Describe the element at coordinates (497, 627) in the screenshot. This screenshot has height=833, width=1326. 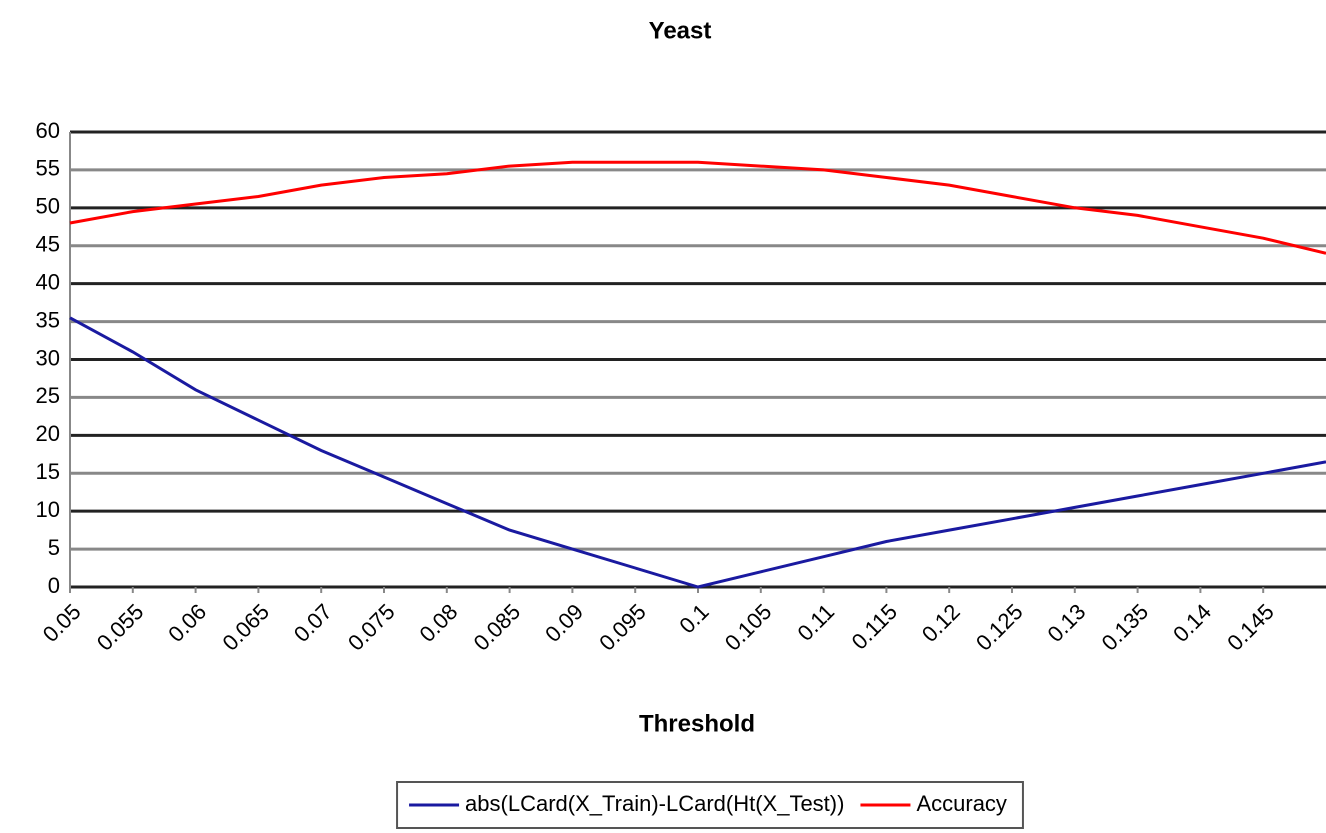
I see `x-tick-label: 0.085` at that location.